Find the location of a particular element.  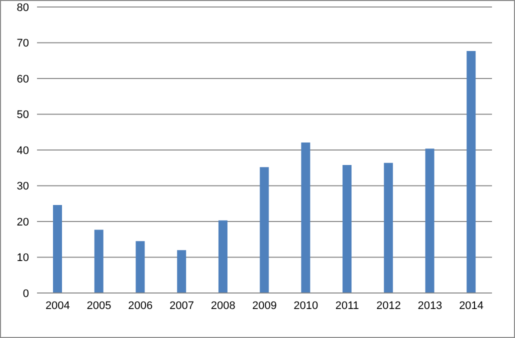

x-tick-label: 2012 is located at coordinates (388, 306).